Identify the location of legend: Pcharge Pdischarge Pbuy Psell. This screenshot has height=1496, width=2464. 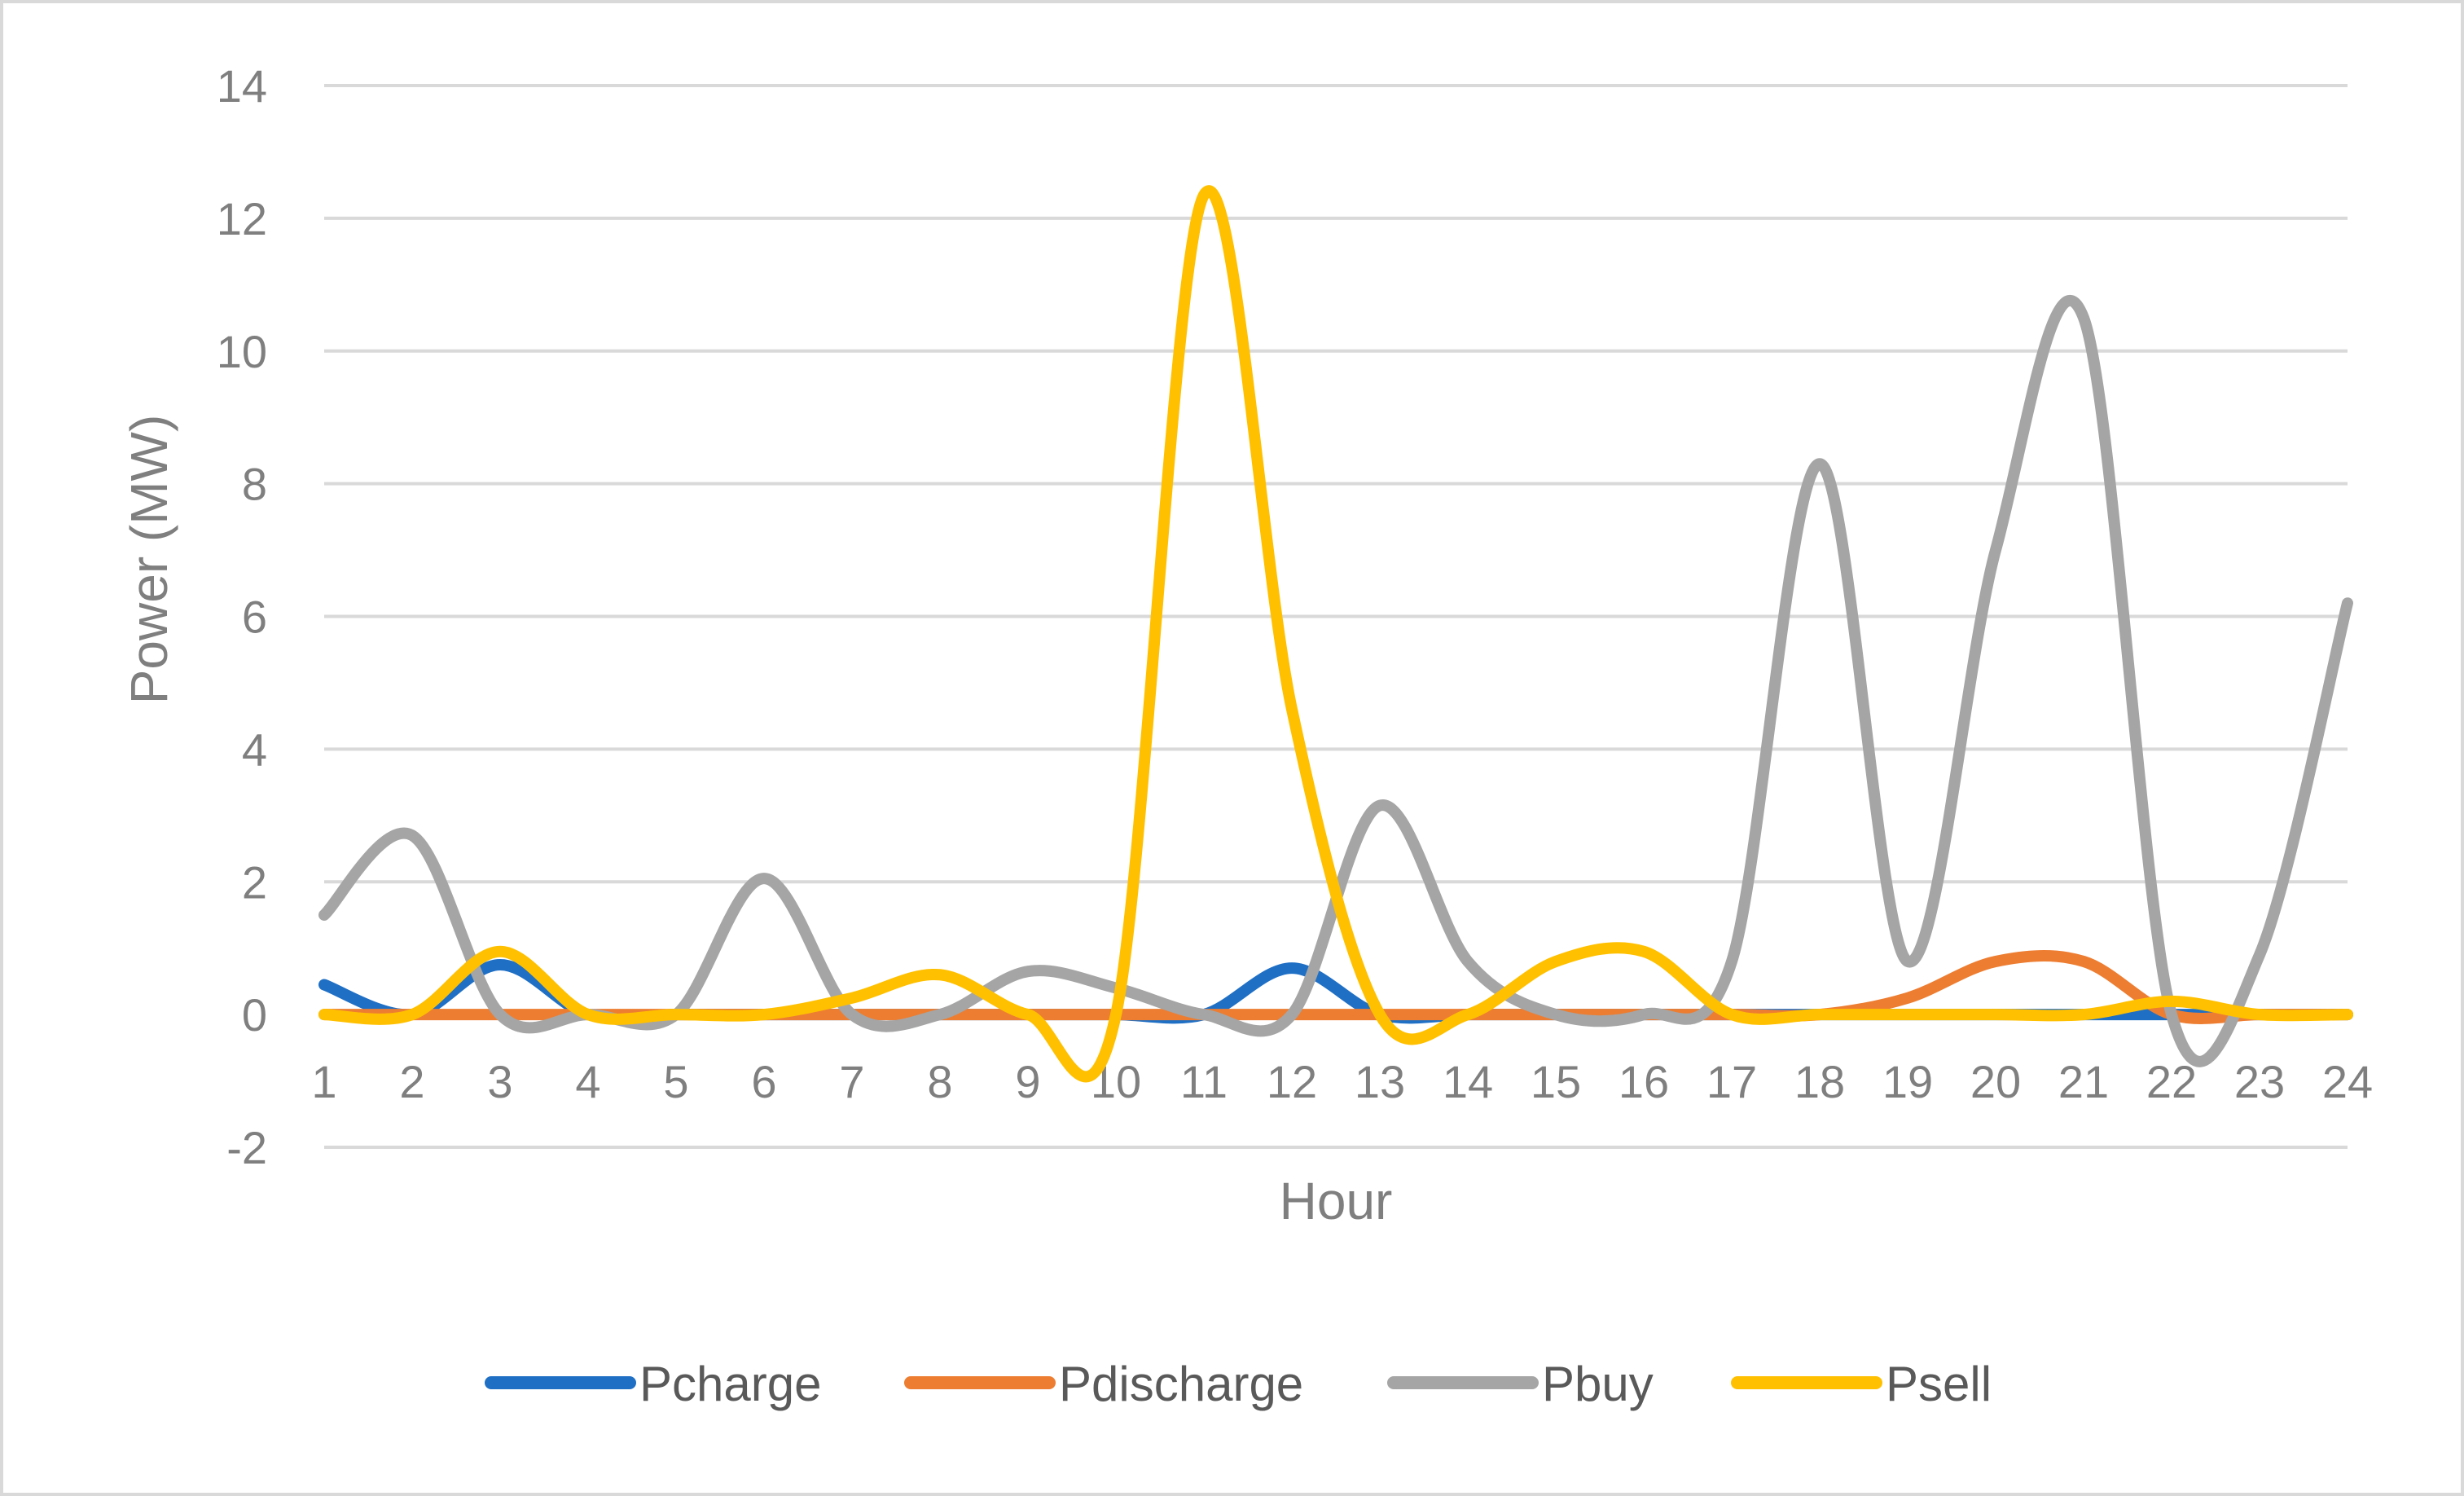
(1238, 1384).